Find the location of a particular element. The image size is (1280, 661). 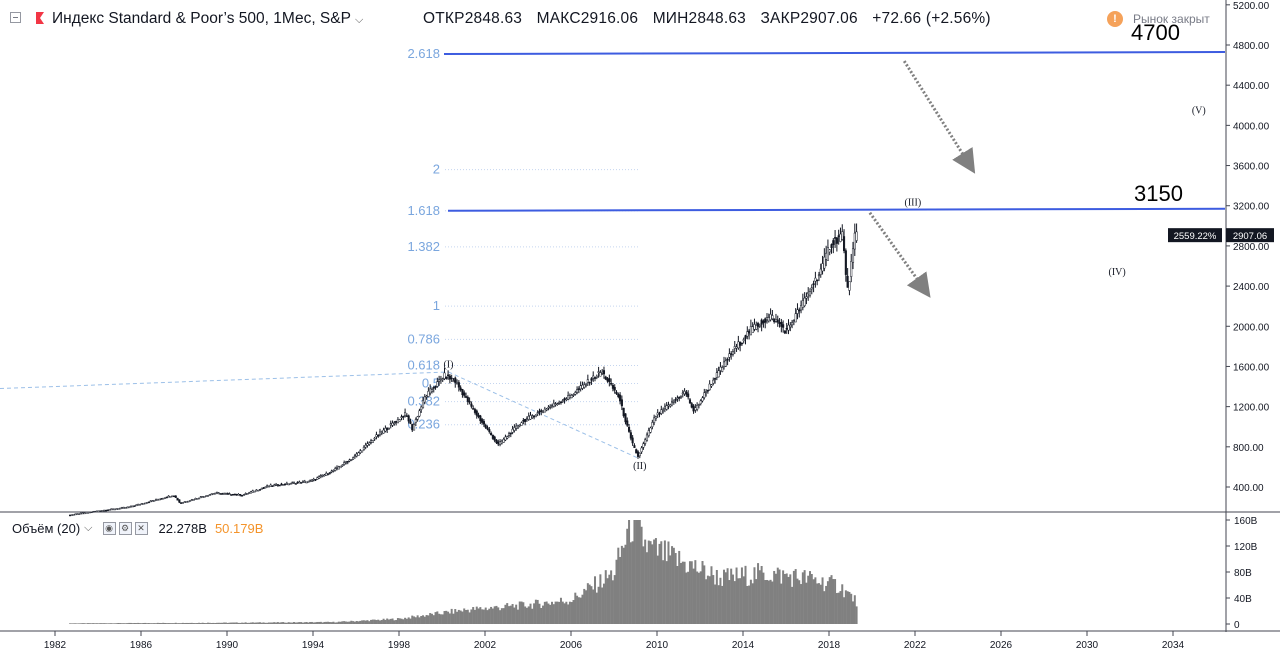

flag-icon is located at coordinates (40, 18).